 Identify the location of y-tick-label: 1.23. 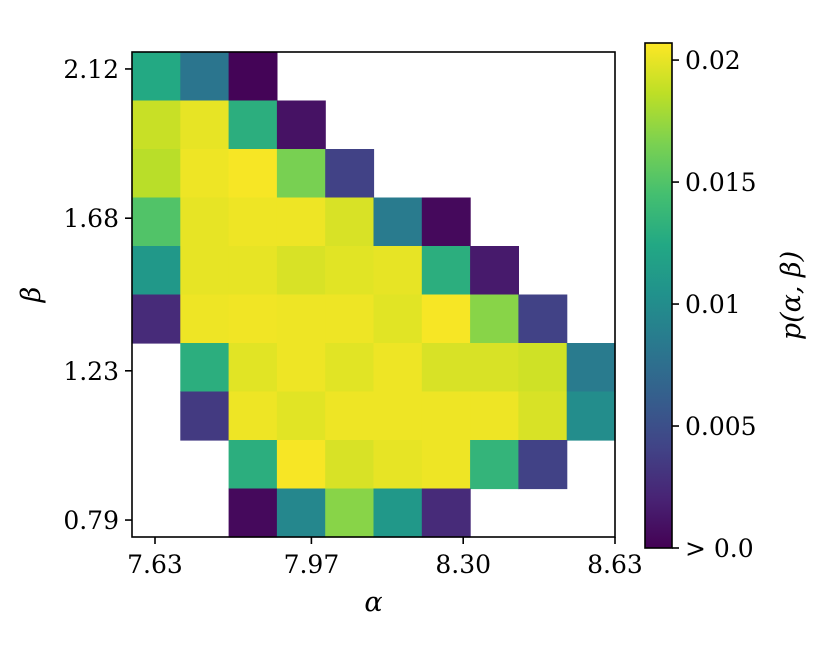
(91, 371).